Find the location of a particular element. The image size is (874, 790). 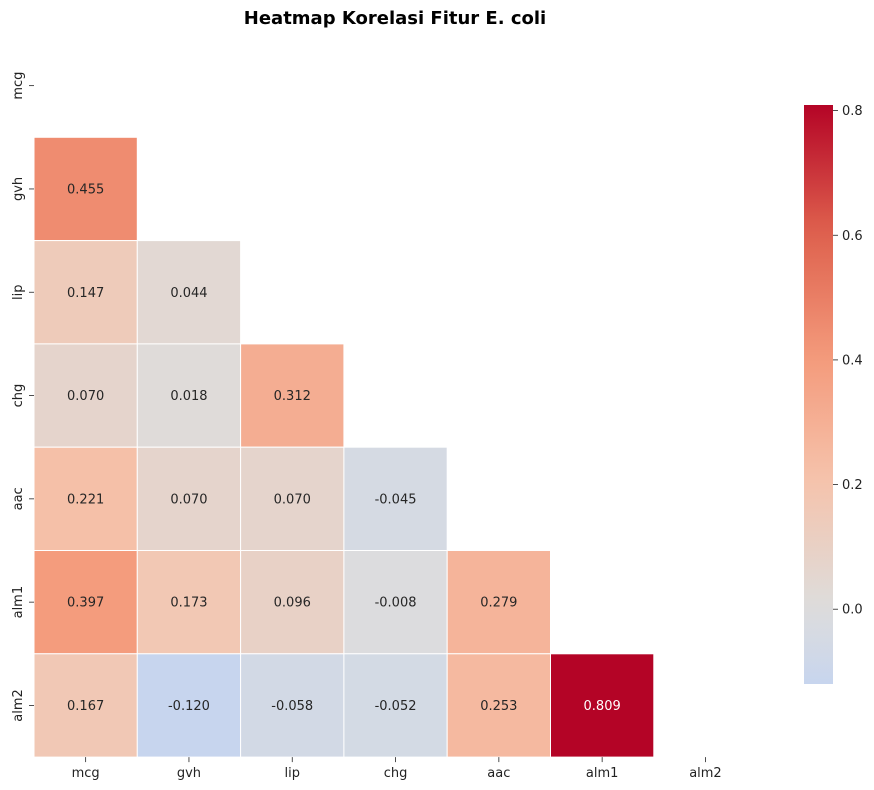

cell-value-label: -0.008 is located at coordinates (396, 603).